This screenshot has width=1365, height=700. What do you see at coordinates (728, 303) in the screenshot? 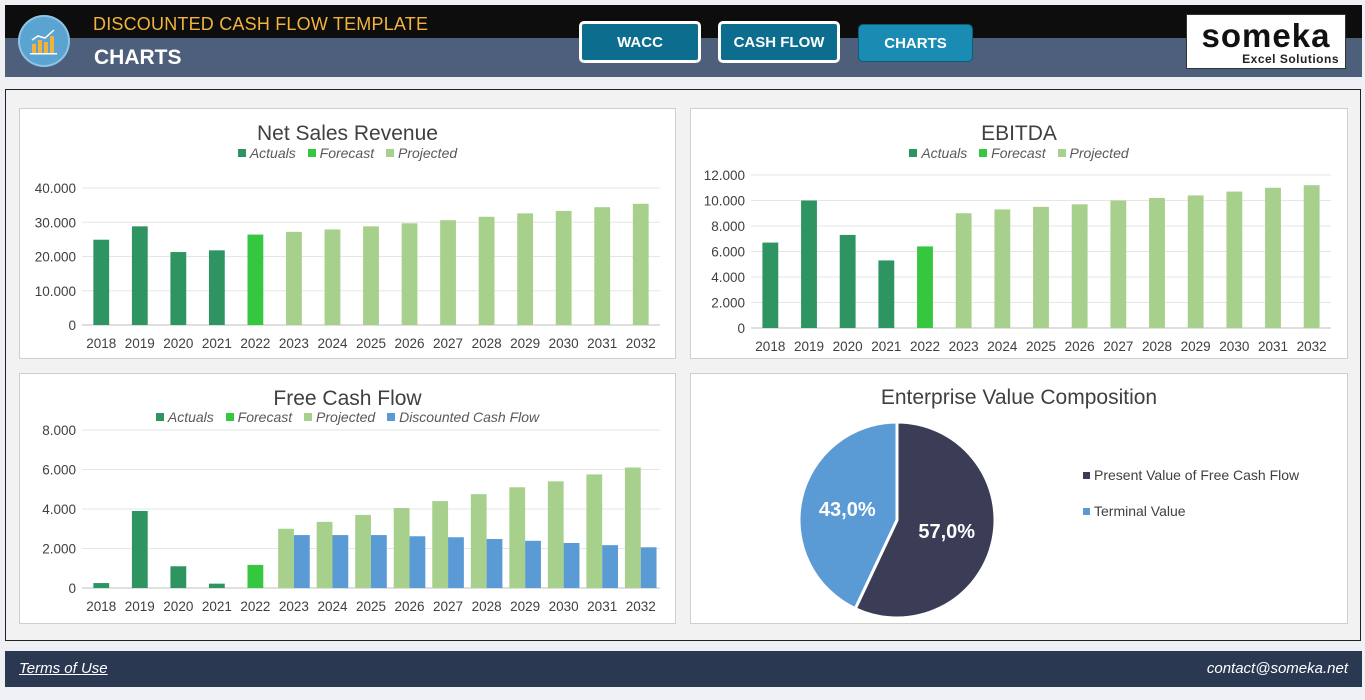
I see `y-tick-label: 2.000` at bounding box center [728, 303].